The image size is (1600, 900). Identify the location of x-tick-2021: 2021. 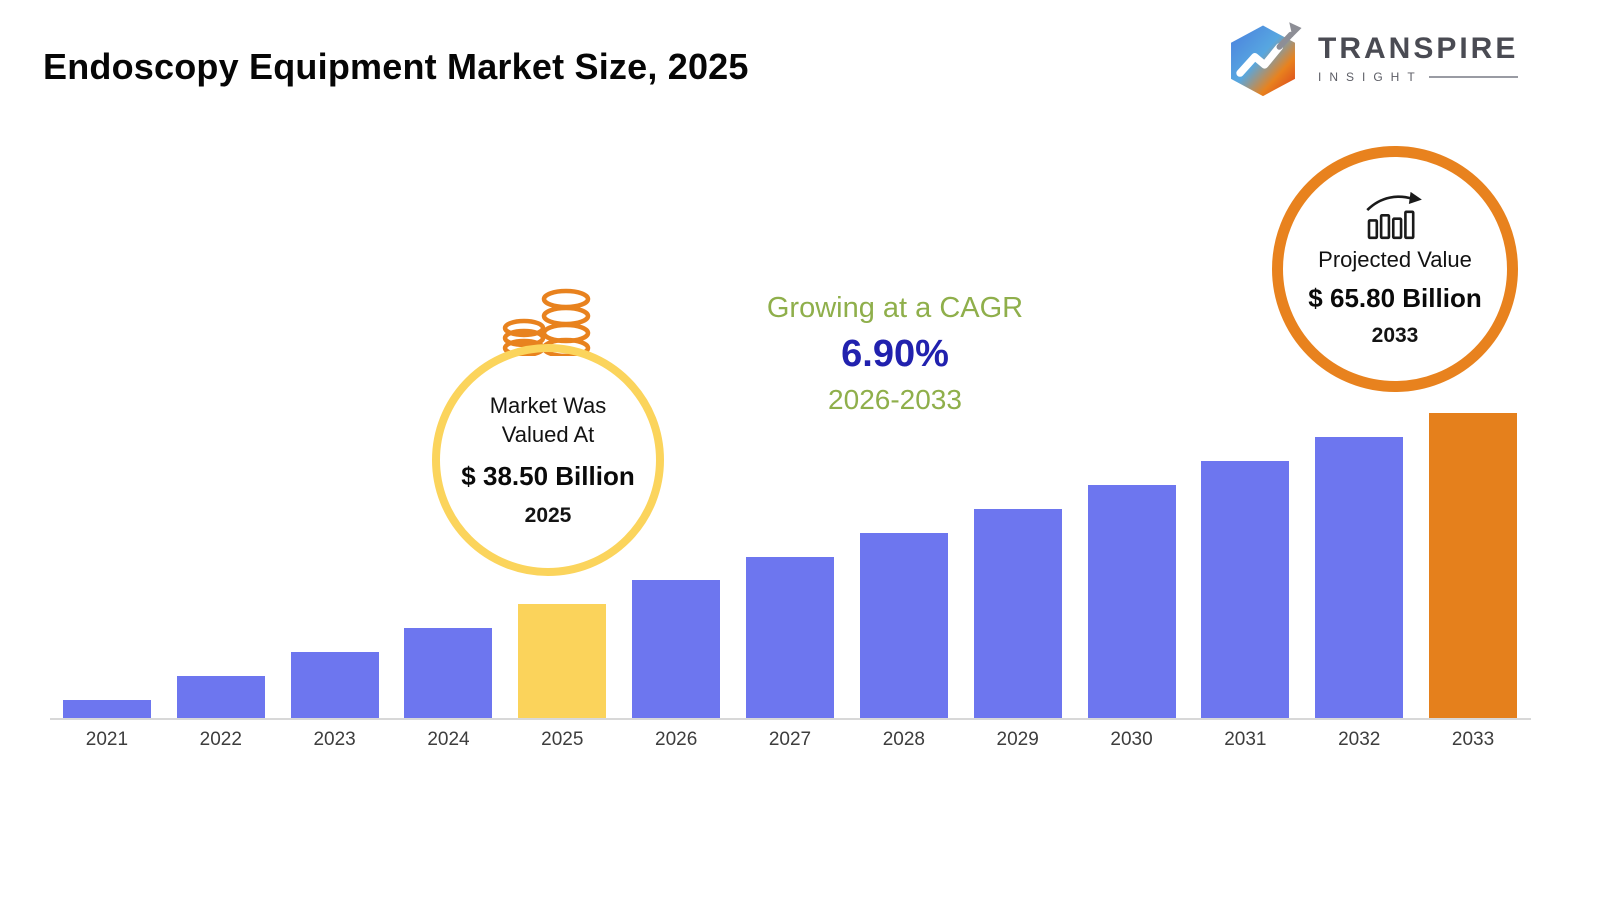
(107, 739).